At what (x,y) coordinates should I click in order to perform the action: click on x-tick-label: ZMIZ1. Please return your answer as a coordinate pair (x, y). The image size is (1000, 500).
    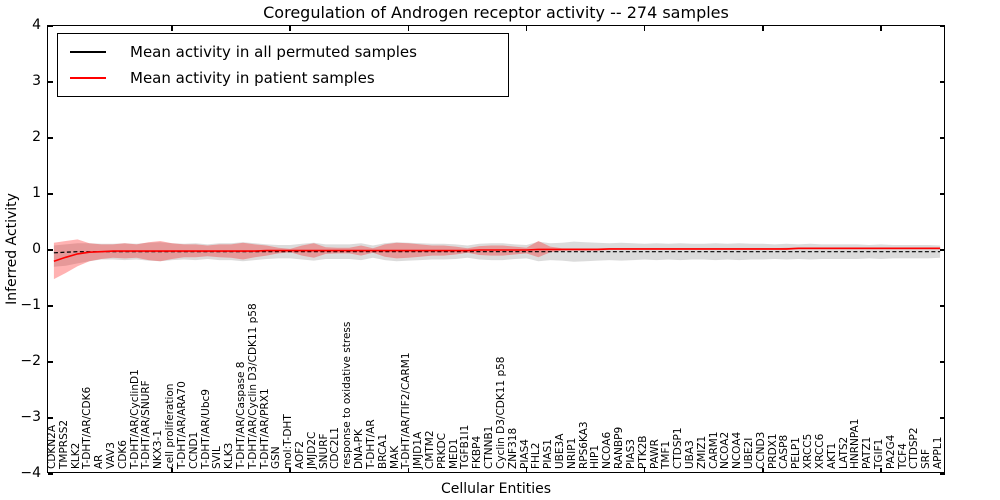
    Looking at the image, I should click on (701, 452).